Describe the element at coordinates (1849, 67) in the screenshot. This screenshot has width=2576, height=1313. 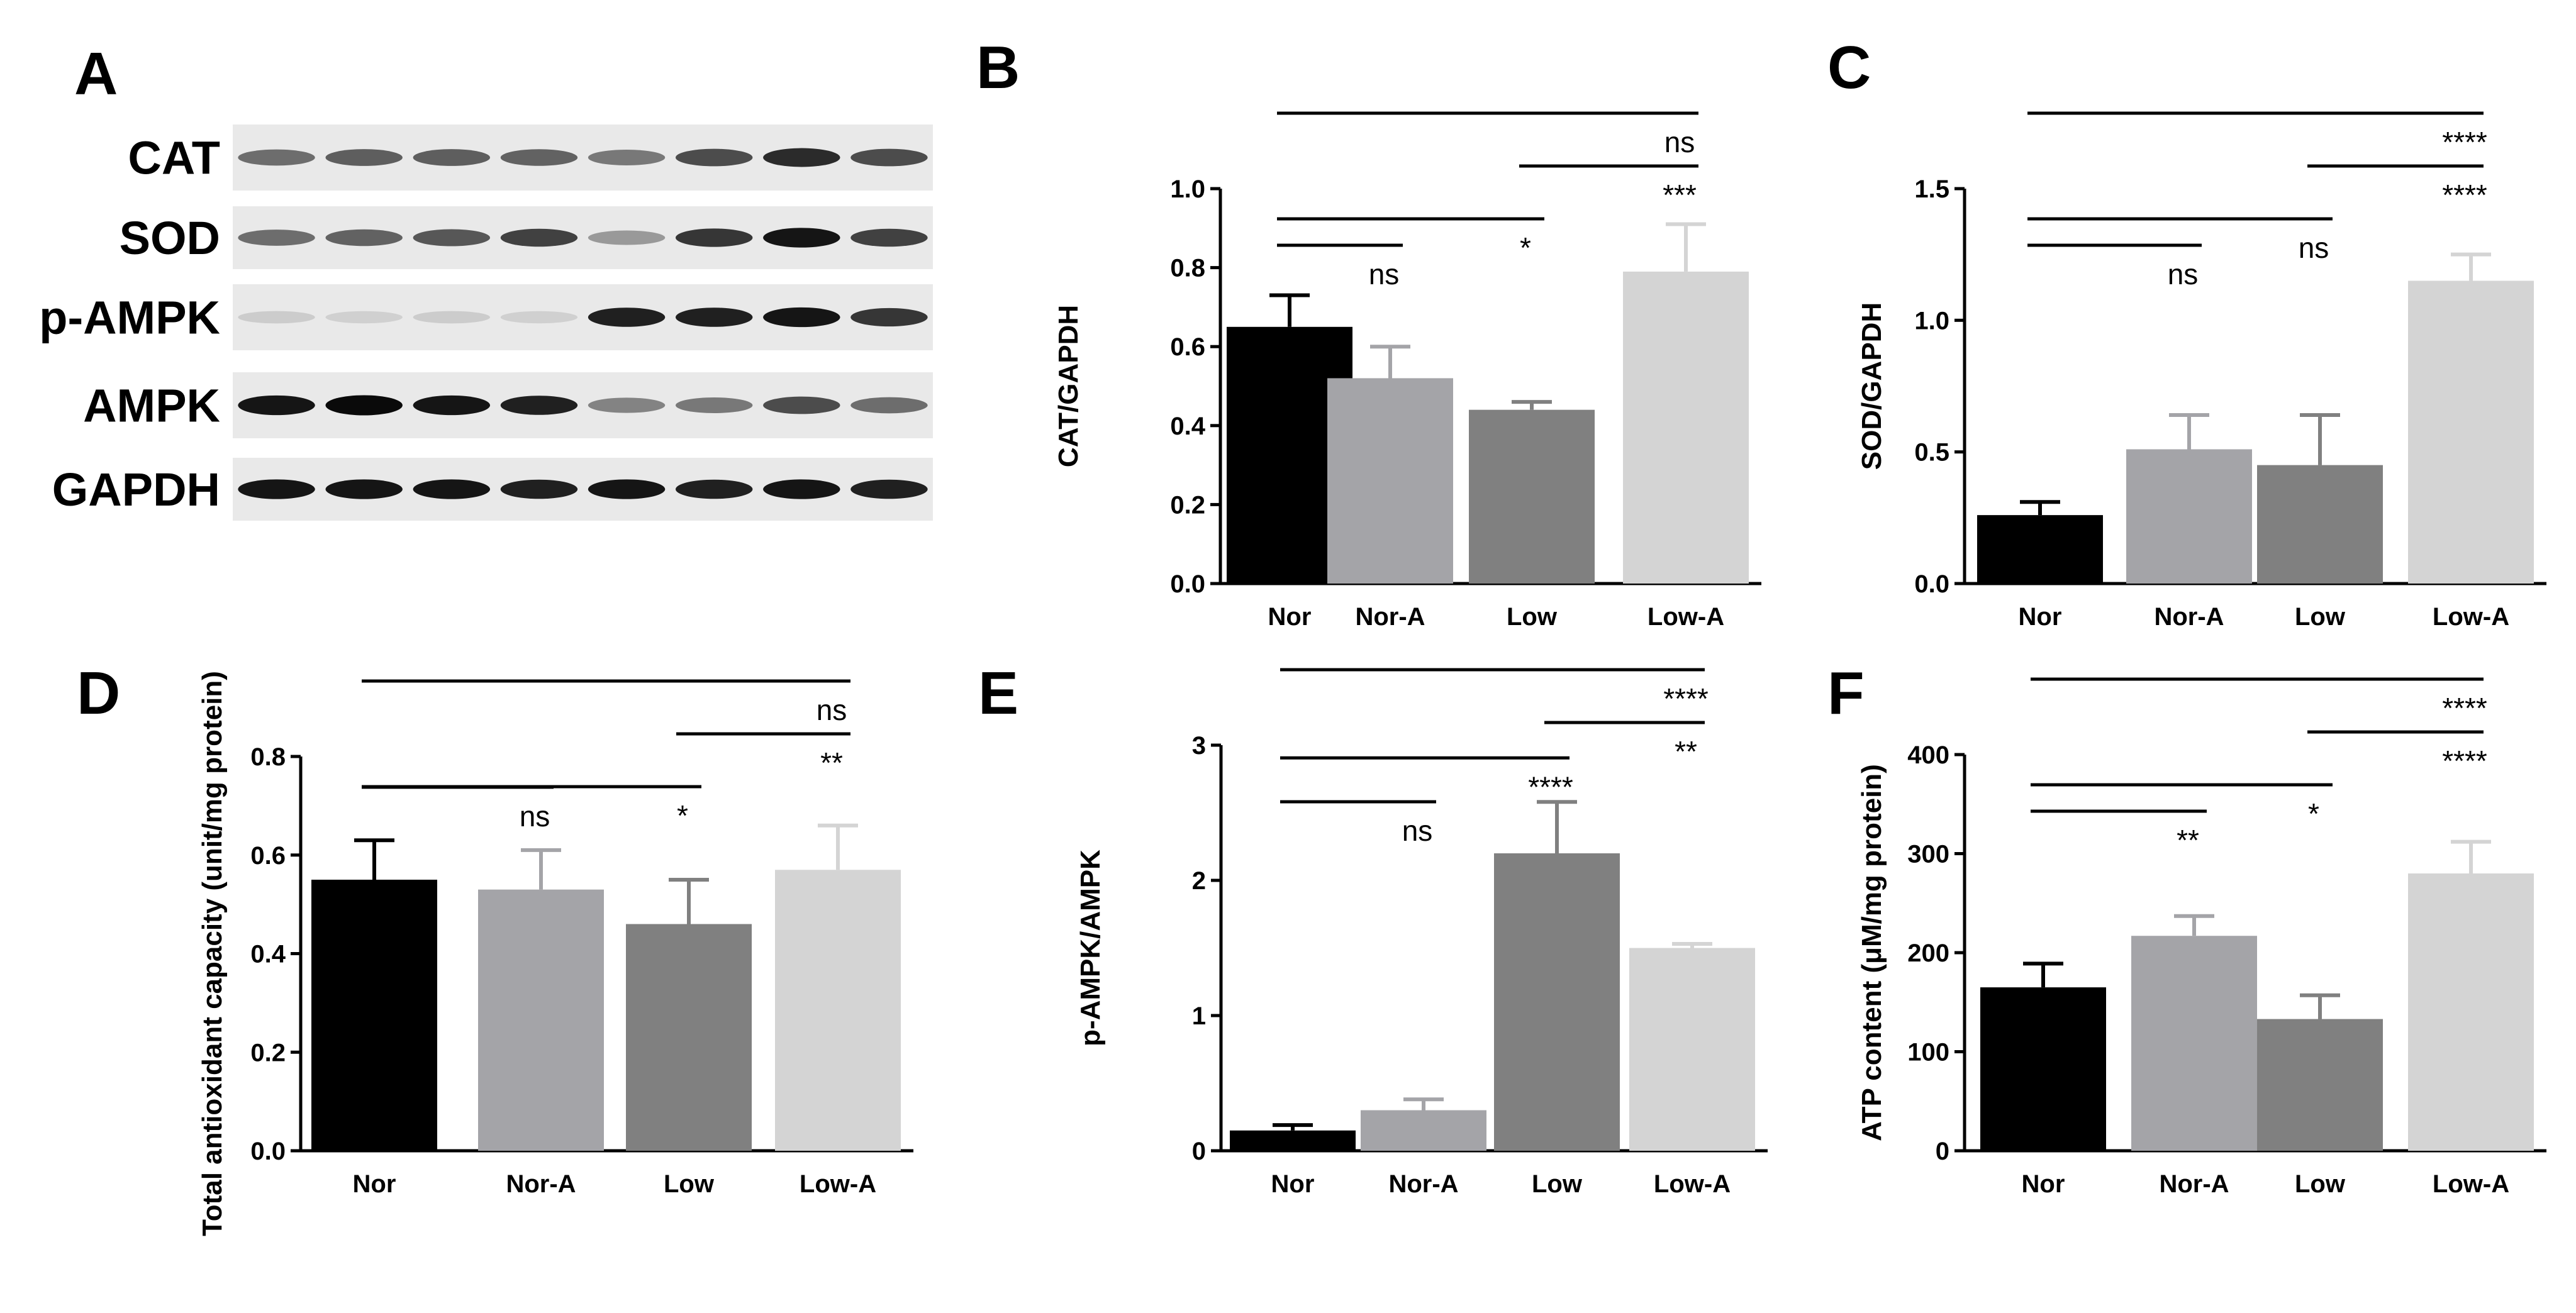
I see `panel-label-c: C` at that location.